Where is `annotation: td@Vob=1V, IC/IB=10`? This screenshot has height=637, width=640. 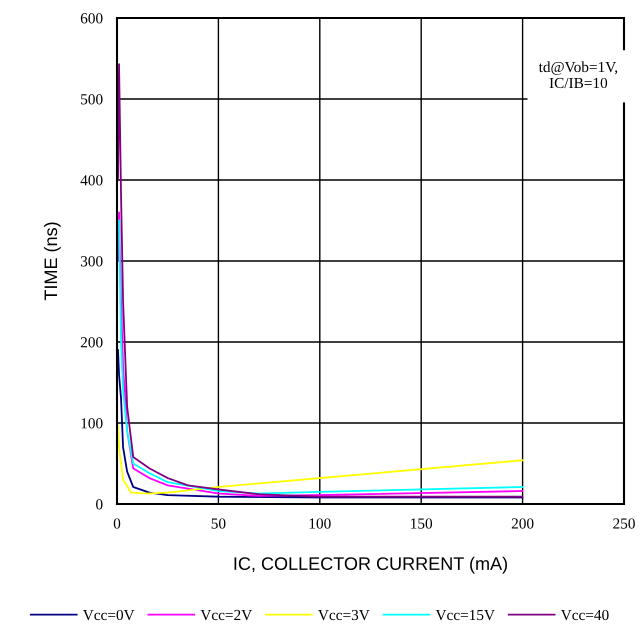 annotation: td@Vob=1V, IC/IB=10 is located at coordinates (578, 74).